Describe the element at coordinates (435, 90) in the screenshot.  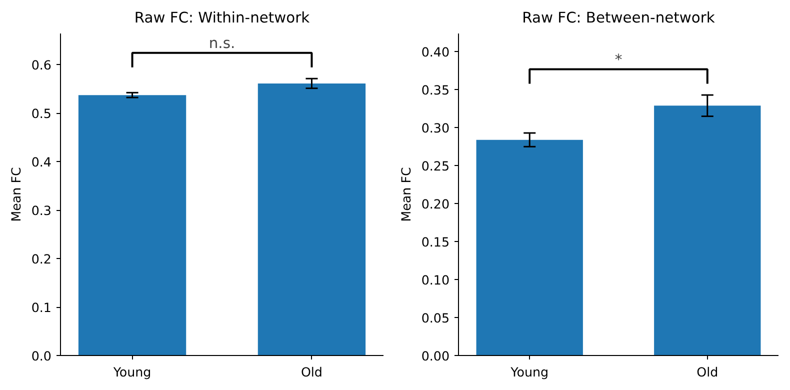
I see `y-tick-label: 0.35` at that location.